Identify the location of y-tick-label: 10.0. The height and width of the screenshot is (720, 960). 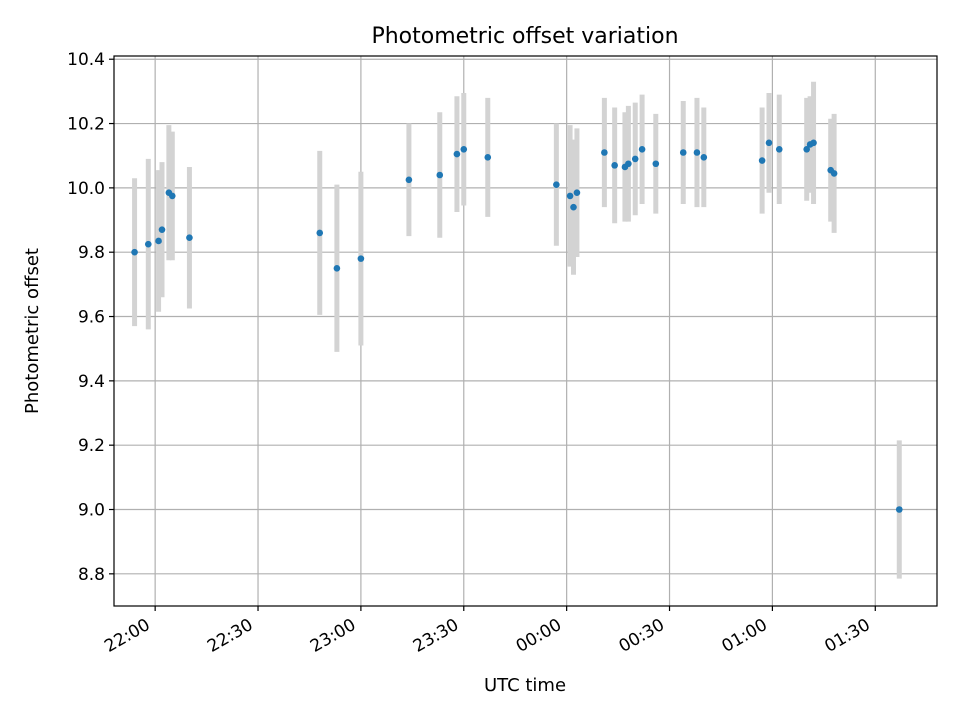
(86, 189).